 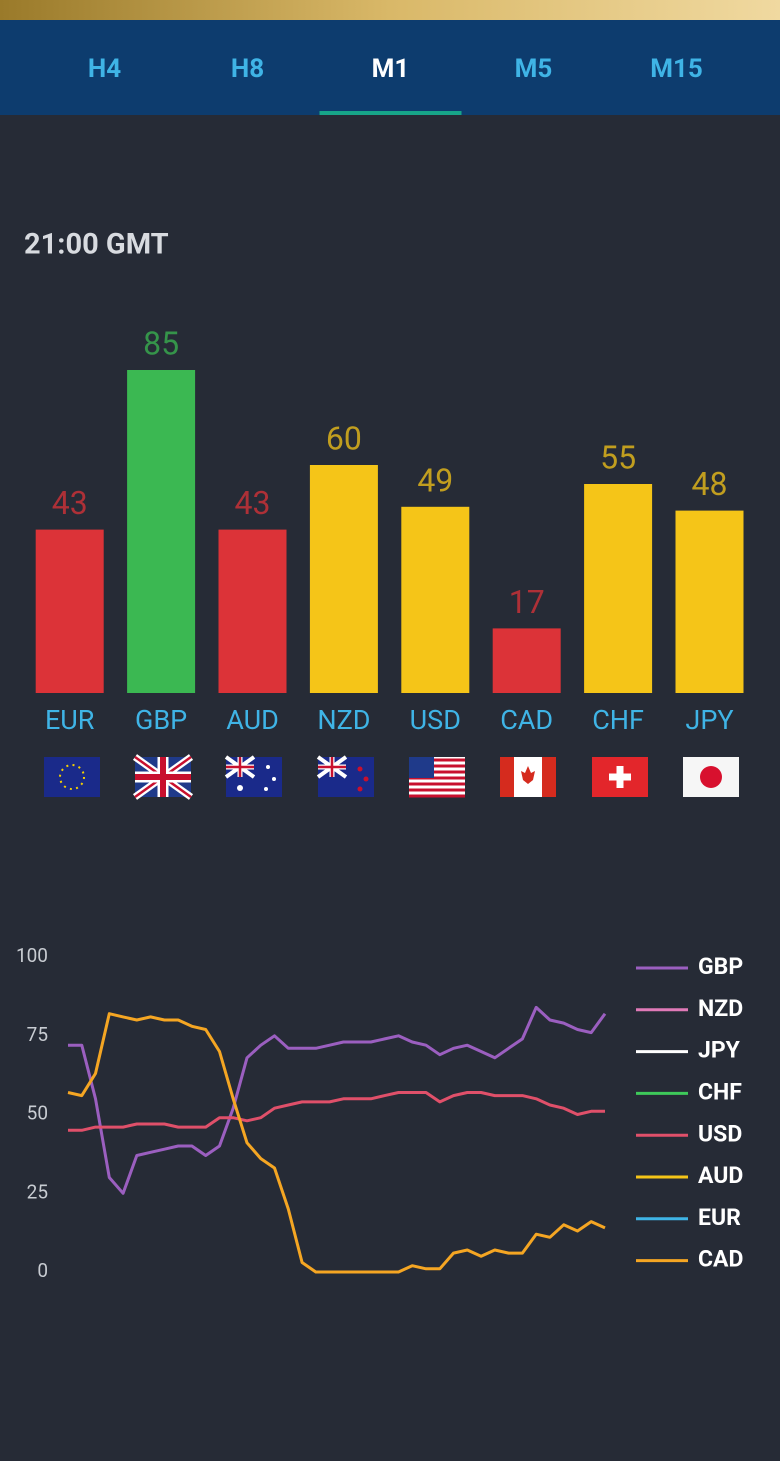 What do you see at coordinates (526, 720) in the screenshot?
I see `currency-label: CAD` at bounding box center [526, 720].